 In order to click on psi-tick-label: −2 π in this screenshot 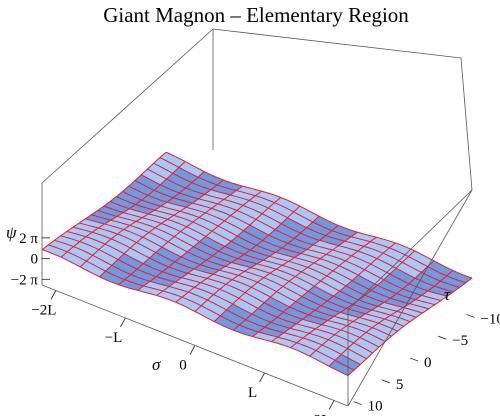, I will do `click(25, 280)`.